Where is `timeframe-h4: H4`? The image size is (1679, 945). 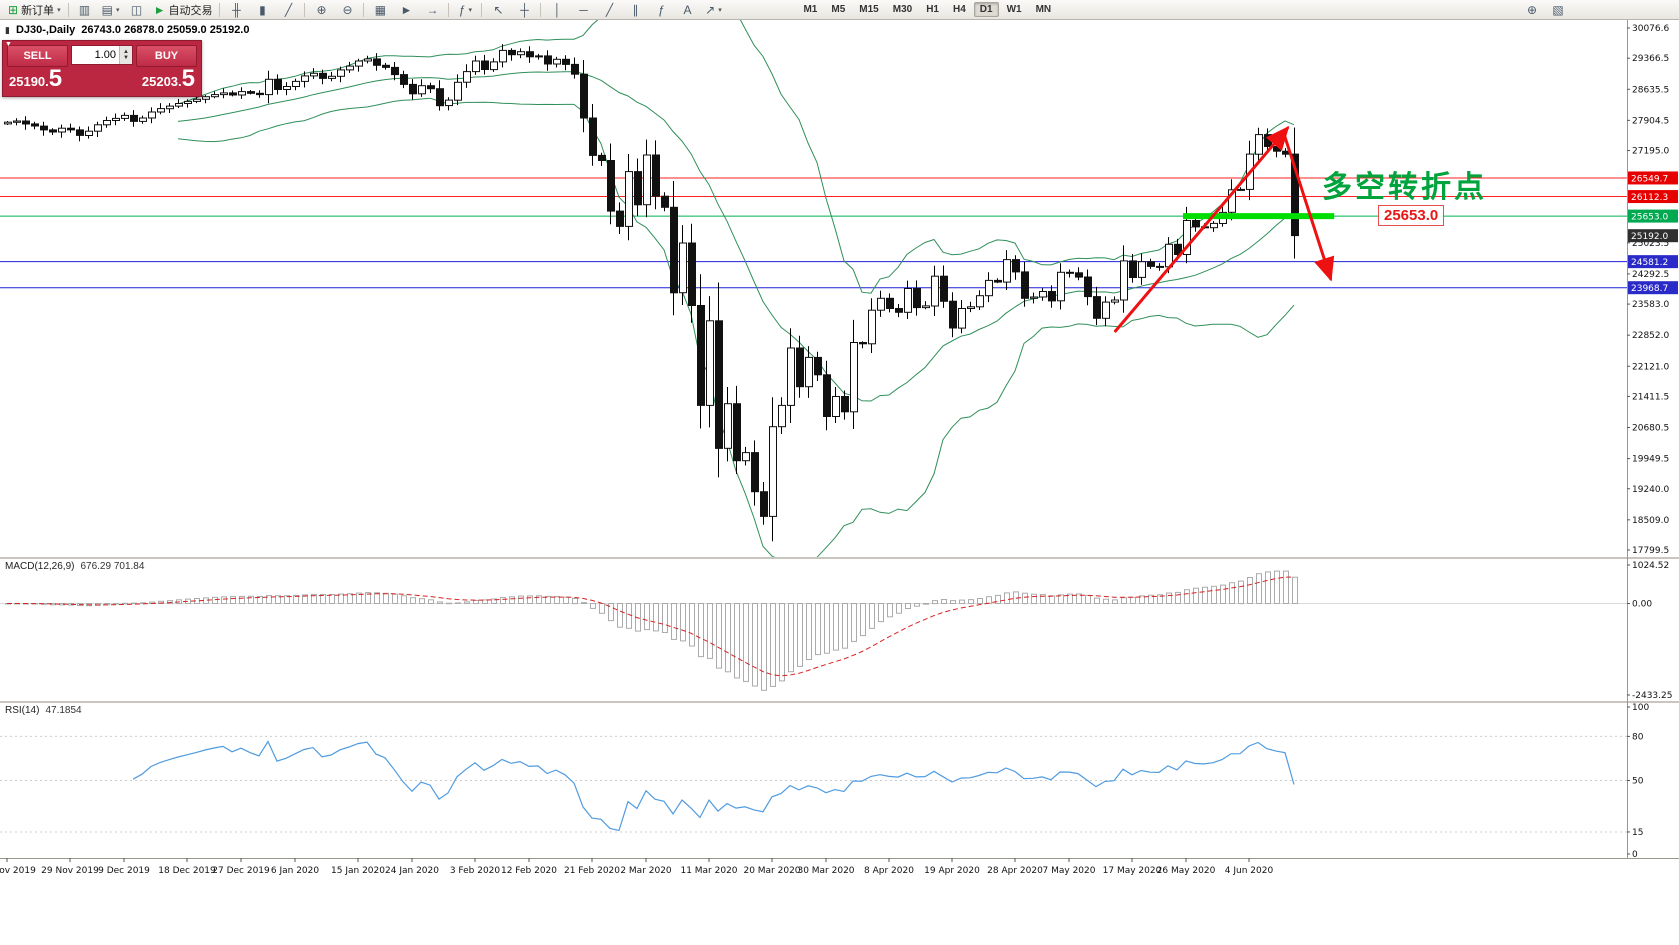 timeframe-h4: H4 is located at coordinates (959, 9).